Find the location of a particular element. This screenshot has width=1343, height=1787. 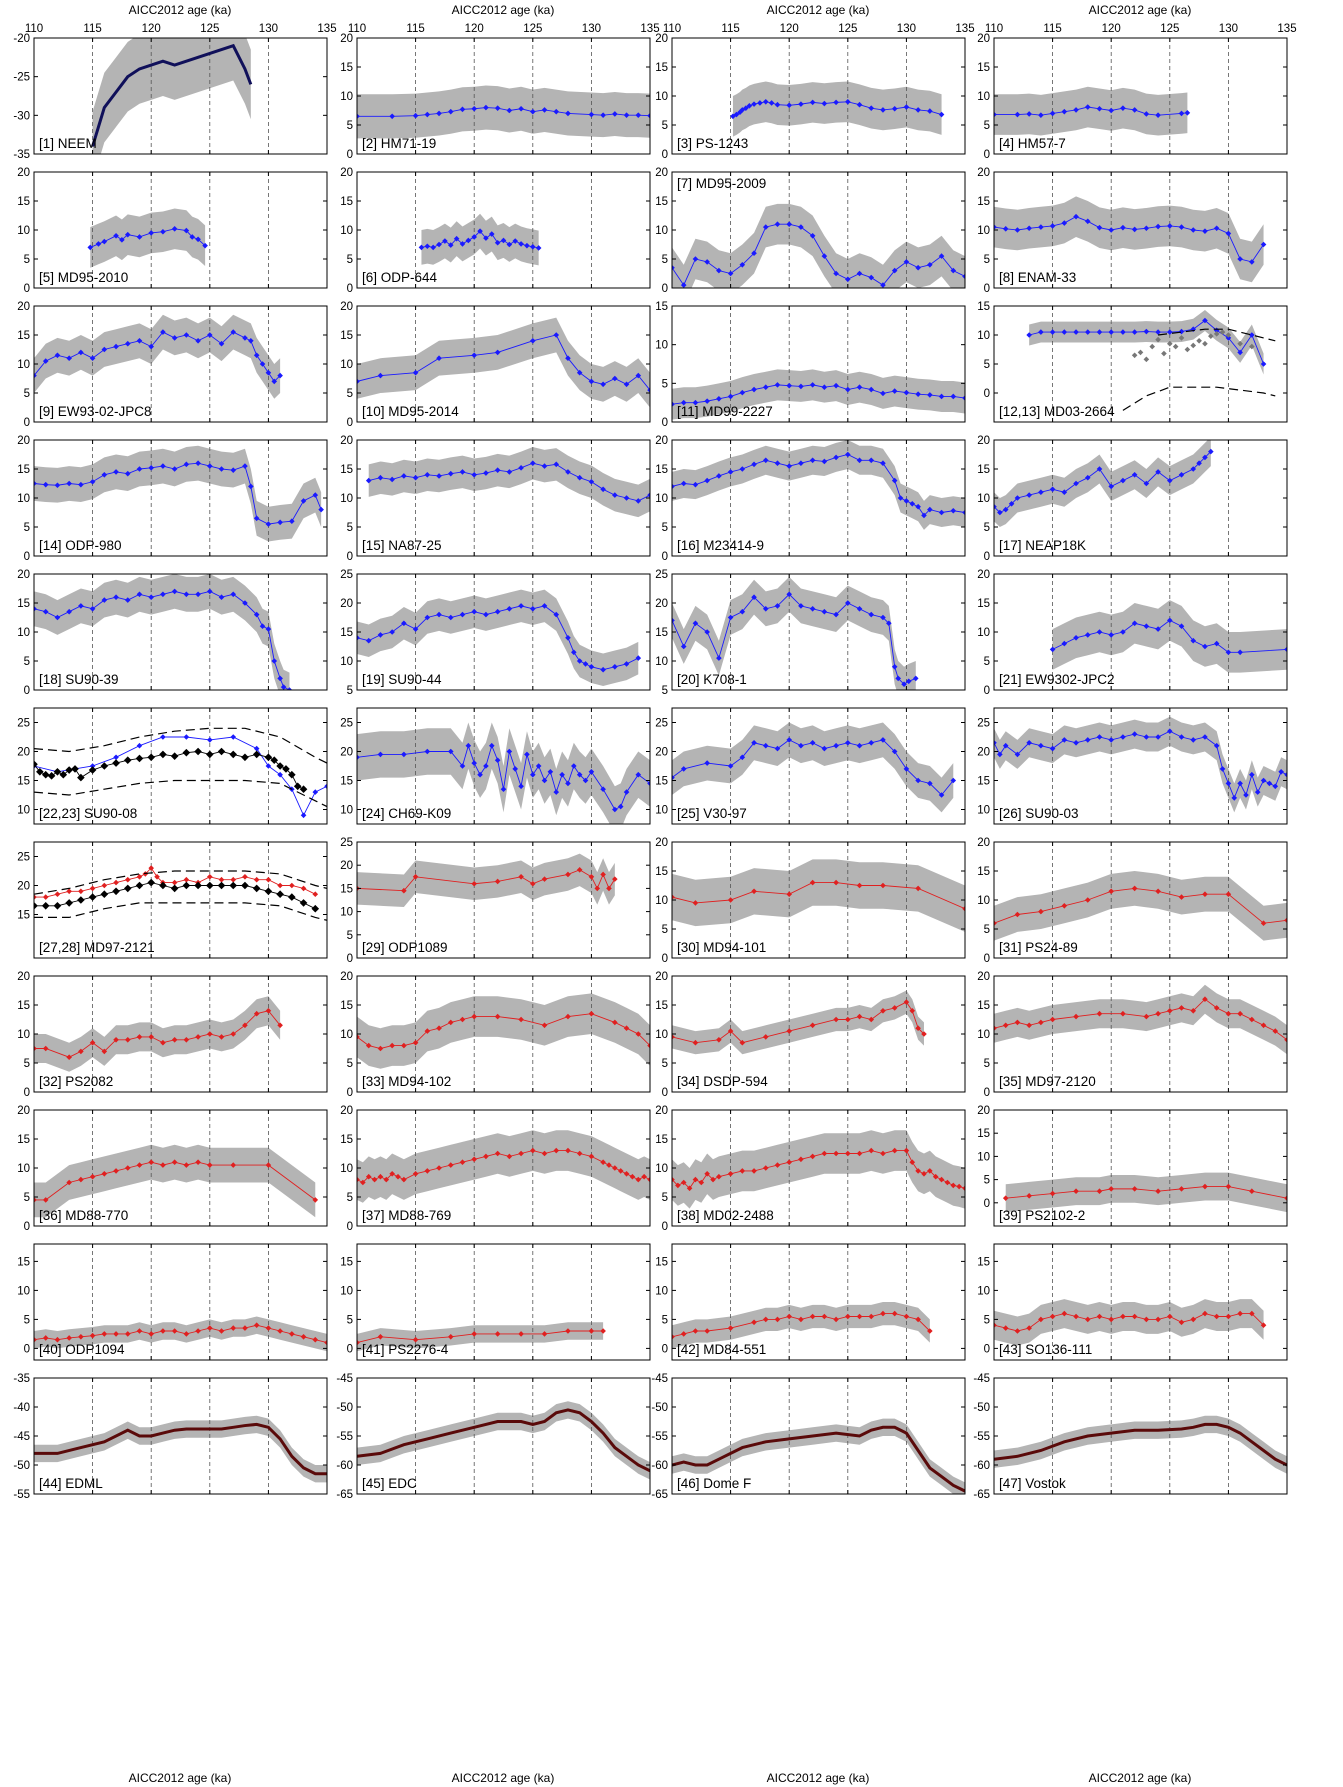

bound-line is located at coordinates (180, 882).